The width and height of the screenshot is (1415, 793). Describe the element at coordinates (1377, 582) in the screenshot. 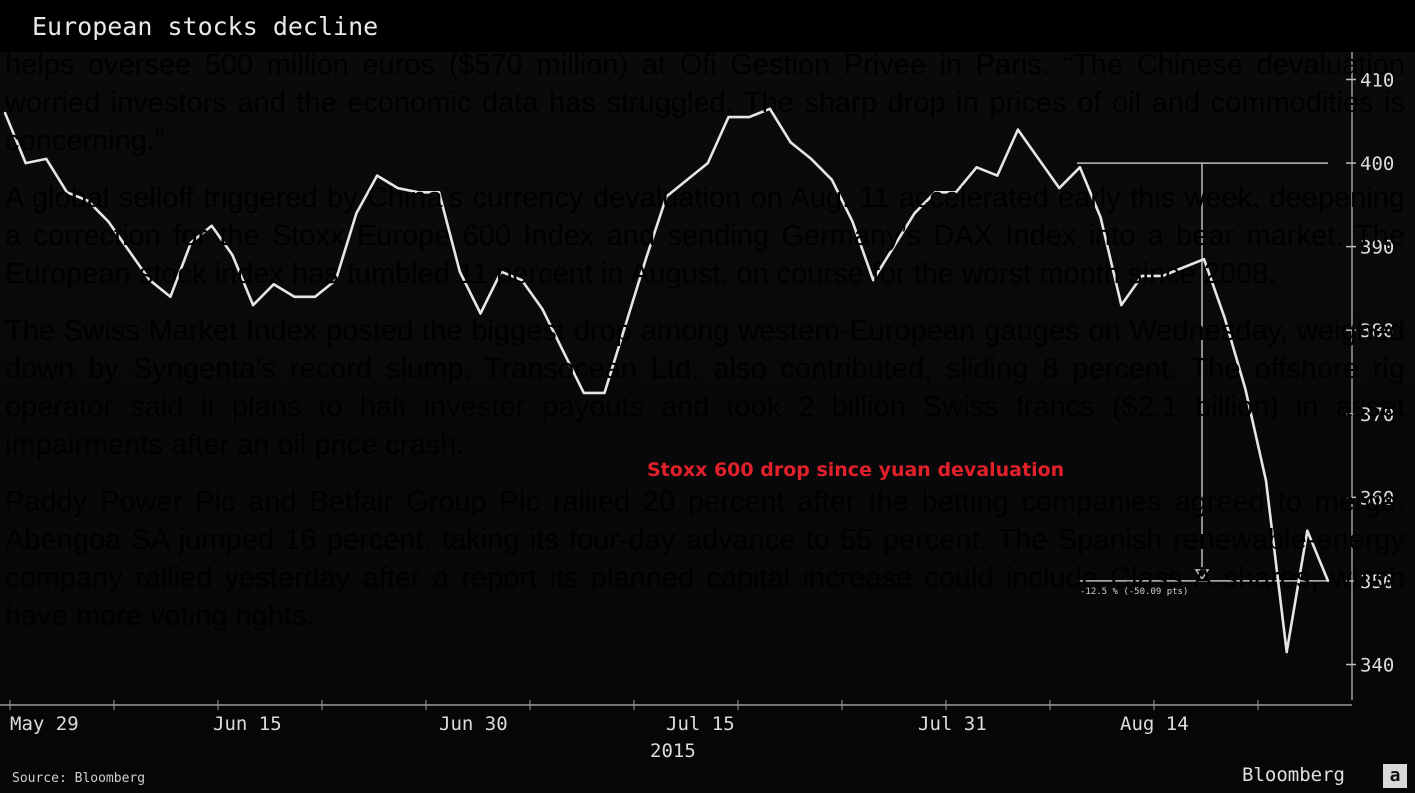

I see `y-tick-label: 350` at that location.